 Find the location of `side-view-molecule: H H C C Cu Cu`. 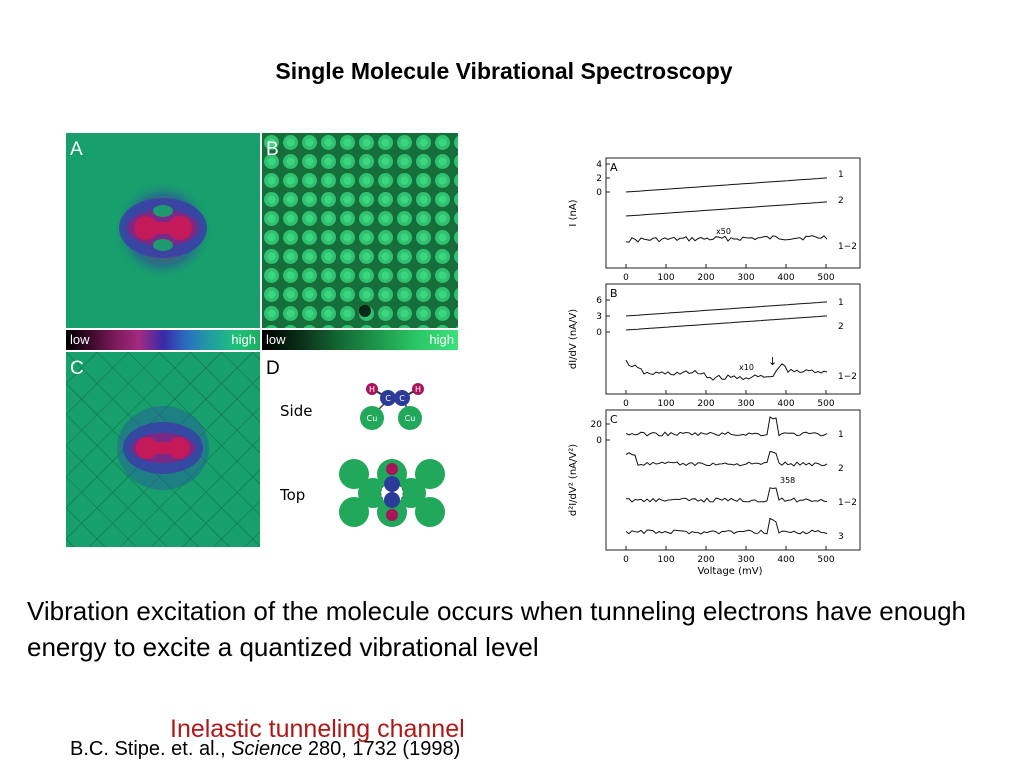

side-view-molecule: H H C C Cu Cu is located at coordinates (392, 406).